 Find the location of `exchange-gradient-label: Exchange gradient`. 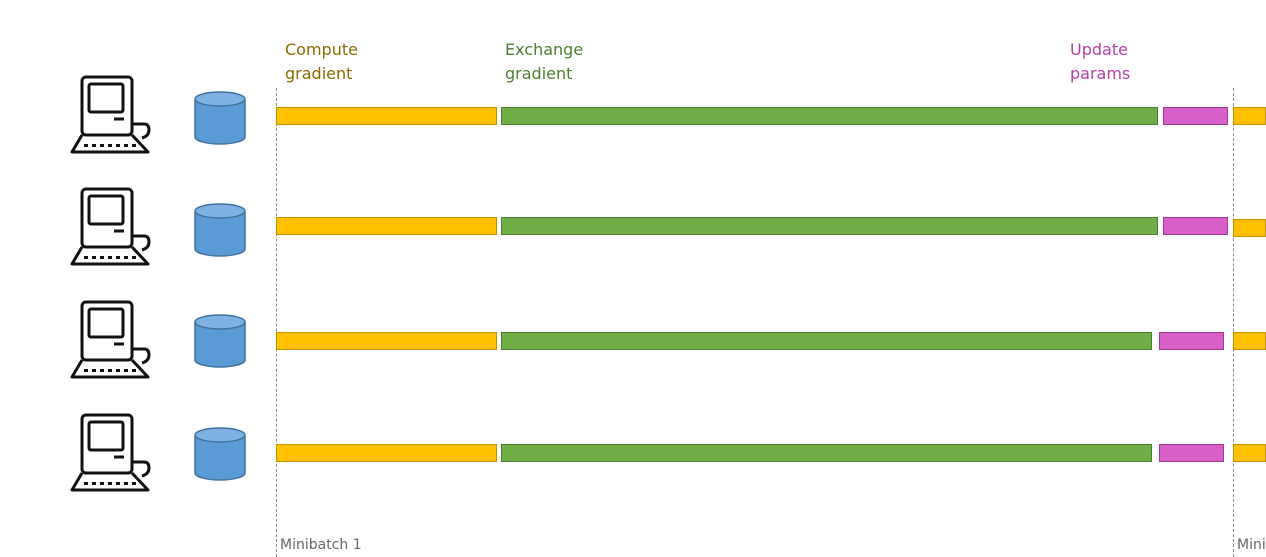

exchange-gradient-label: Exchange gradient is located at coordinates (544, 62).